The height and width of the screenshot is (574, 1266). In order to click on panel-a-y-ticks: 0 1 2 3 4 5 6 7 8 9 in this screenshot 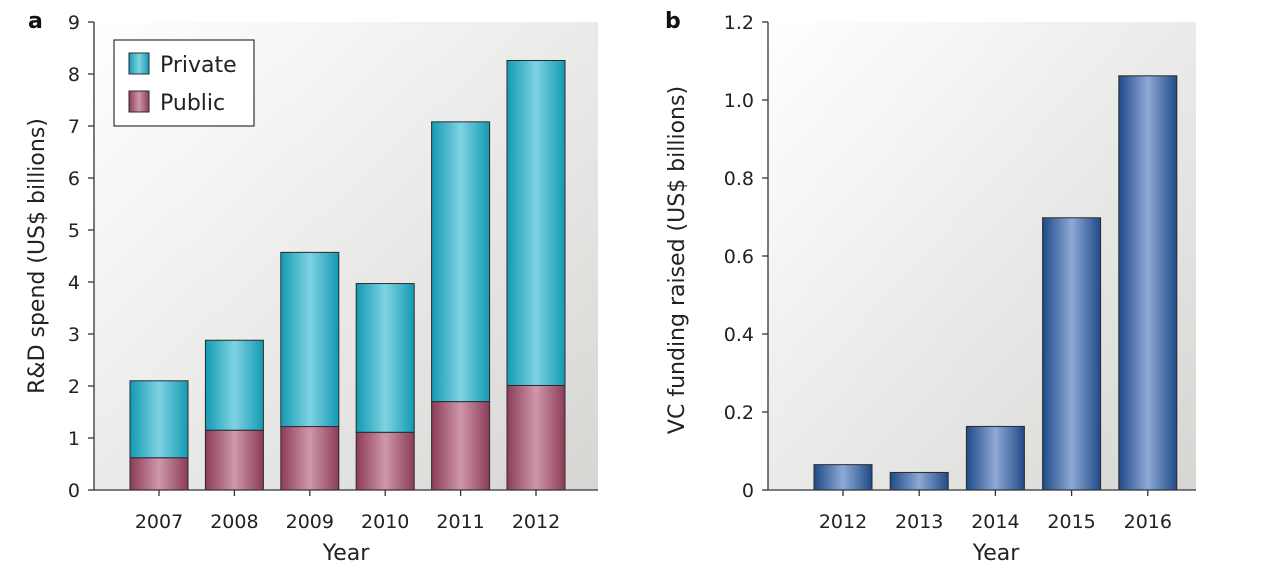, I will do `click(81, 257)`.